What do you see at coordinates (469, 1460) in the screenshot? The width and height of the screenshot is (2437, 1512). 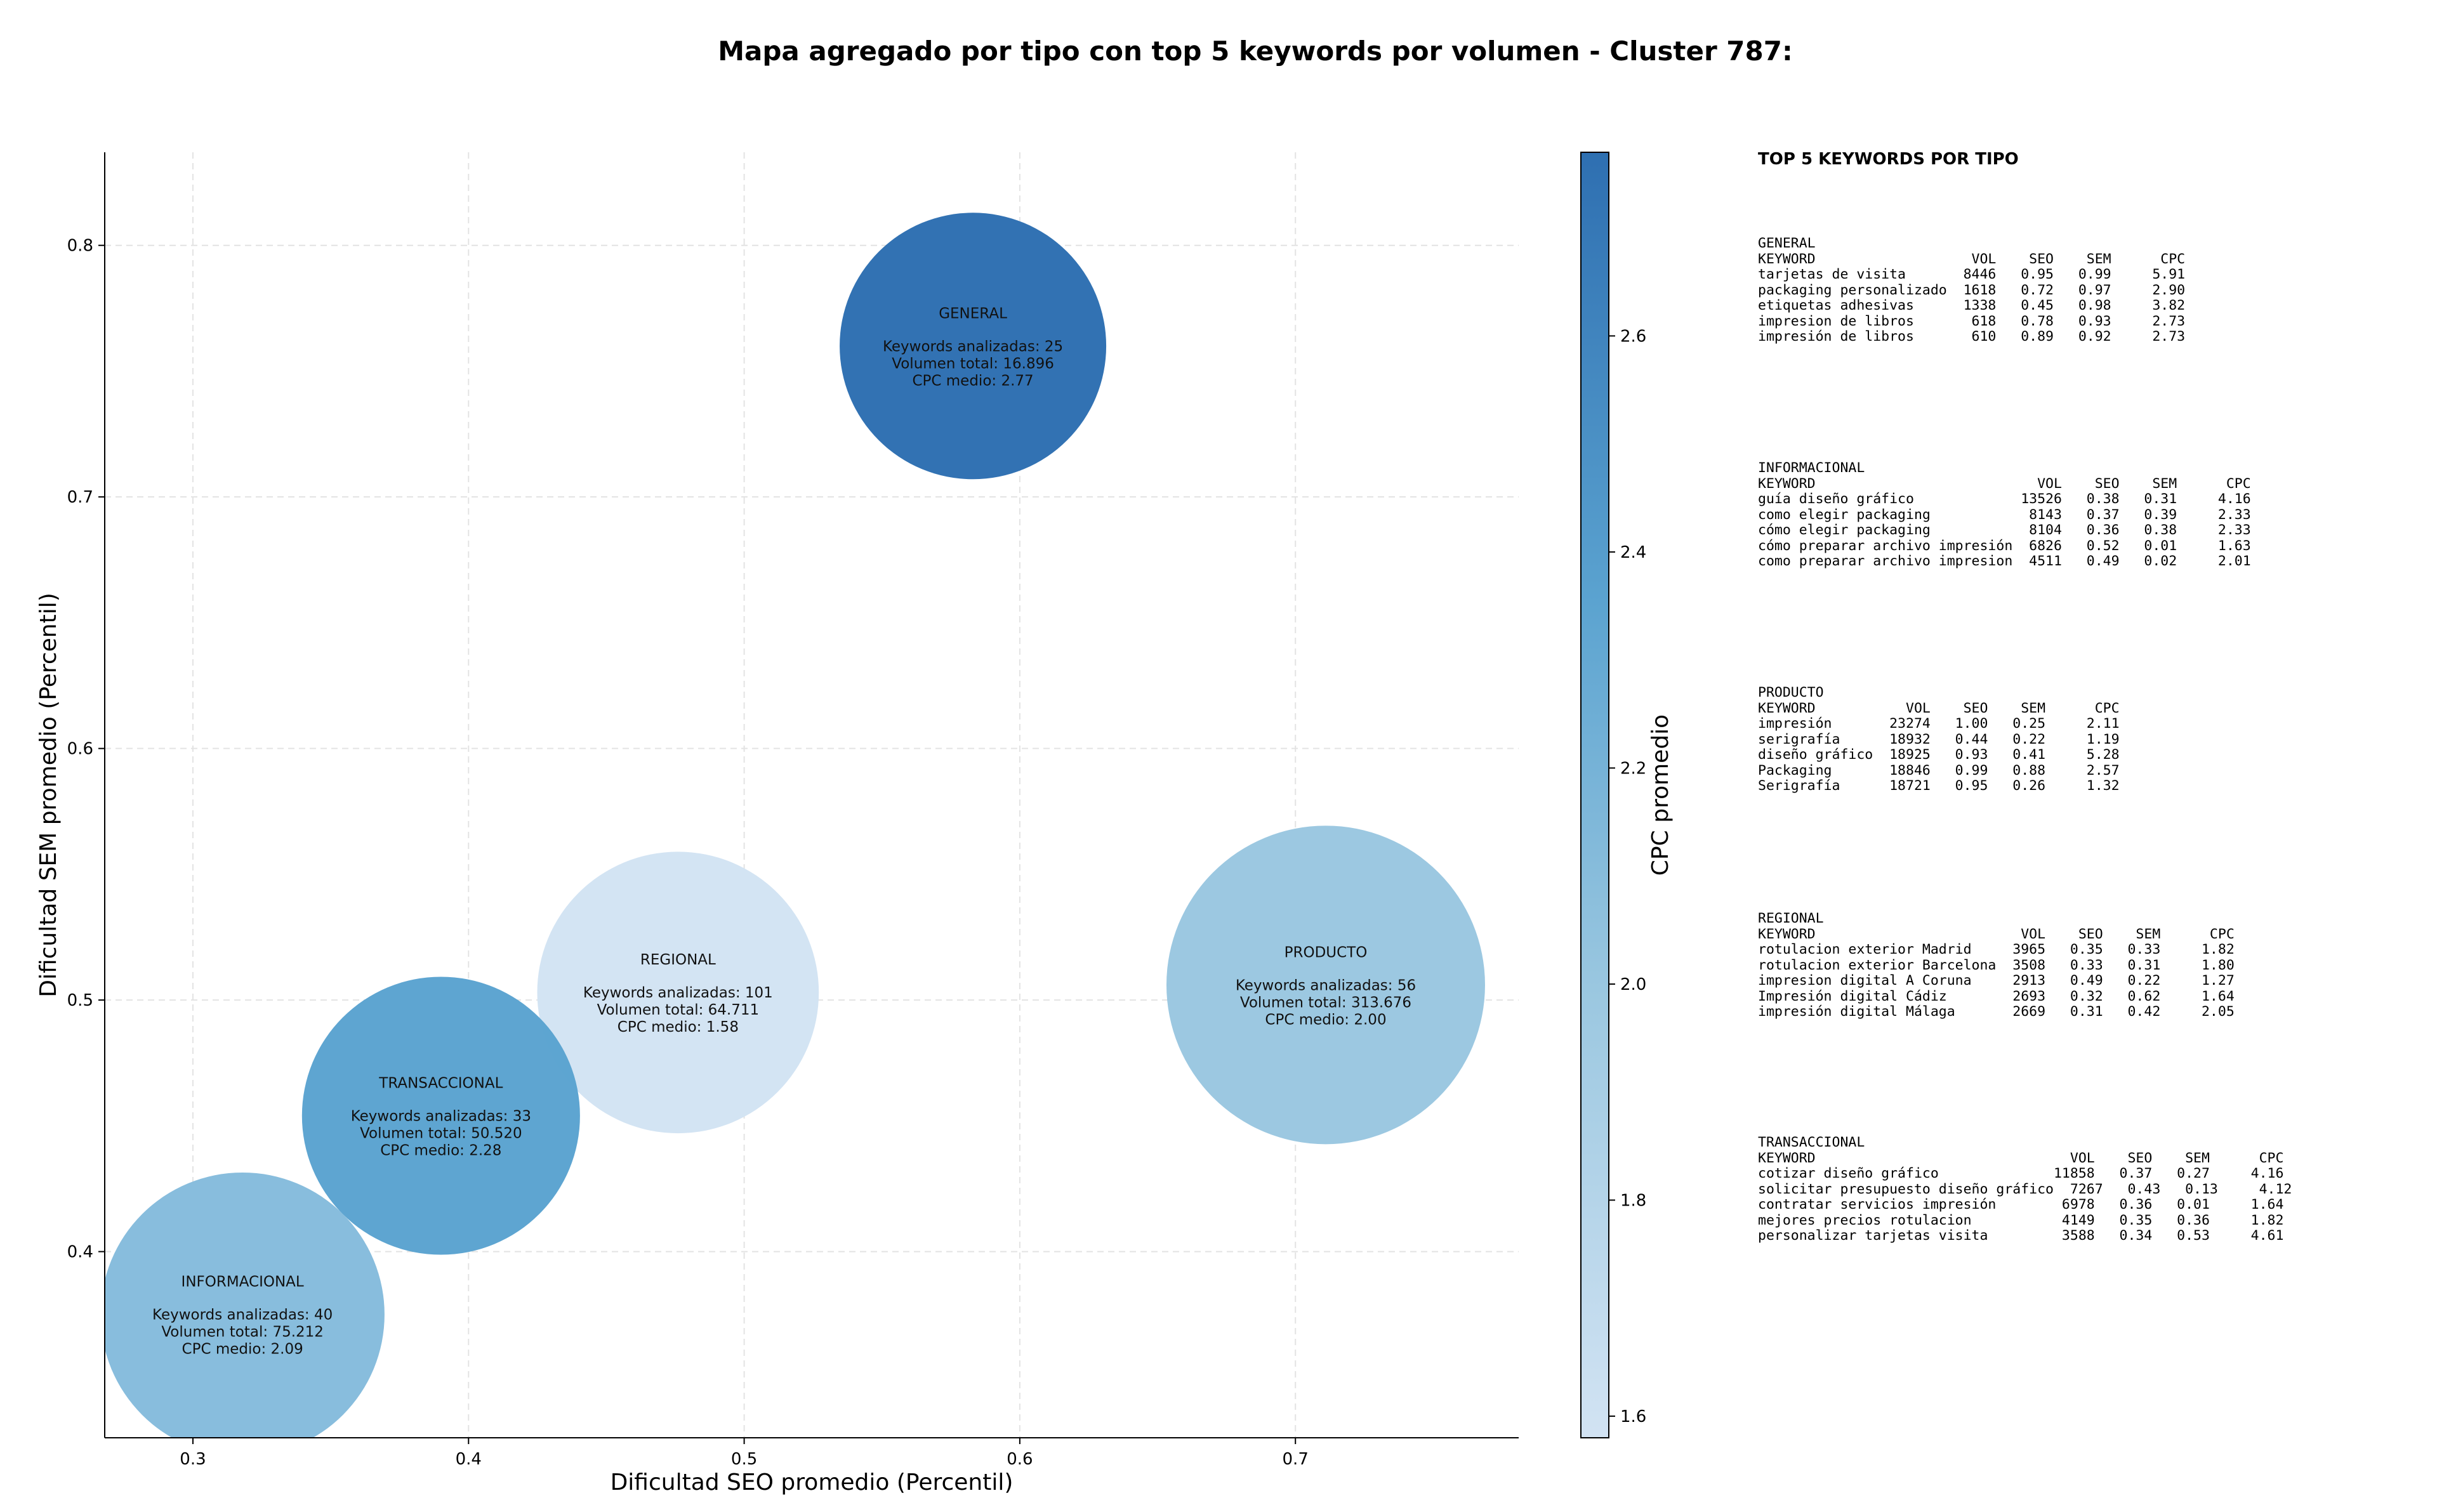 I see `x-tick-label: 0.4` at bounding box center [469, 1460].